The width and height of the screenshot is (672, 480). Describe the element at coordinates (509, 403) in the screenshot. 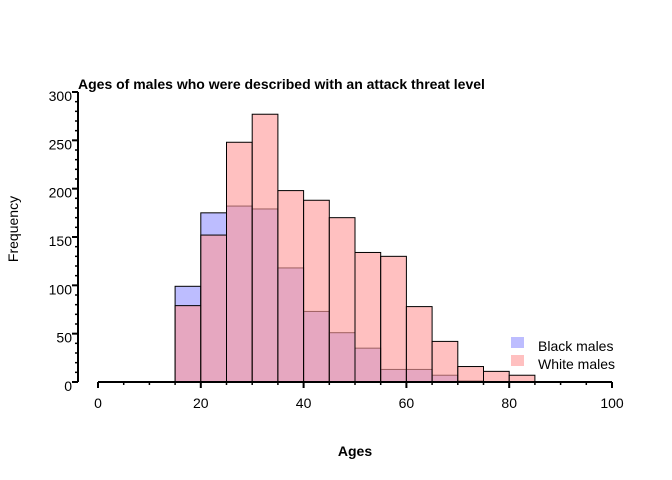

I see `x-tick-label: 80` at that location.